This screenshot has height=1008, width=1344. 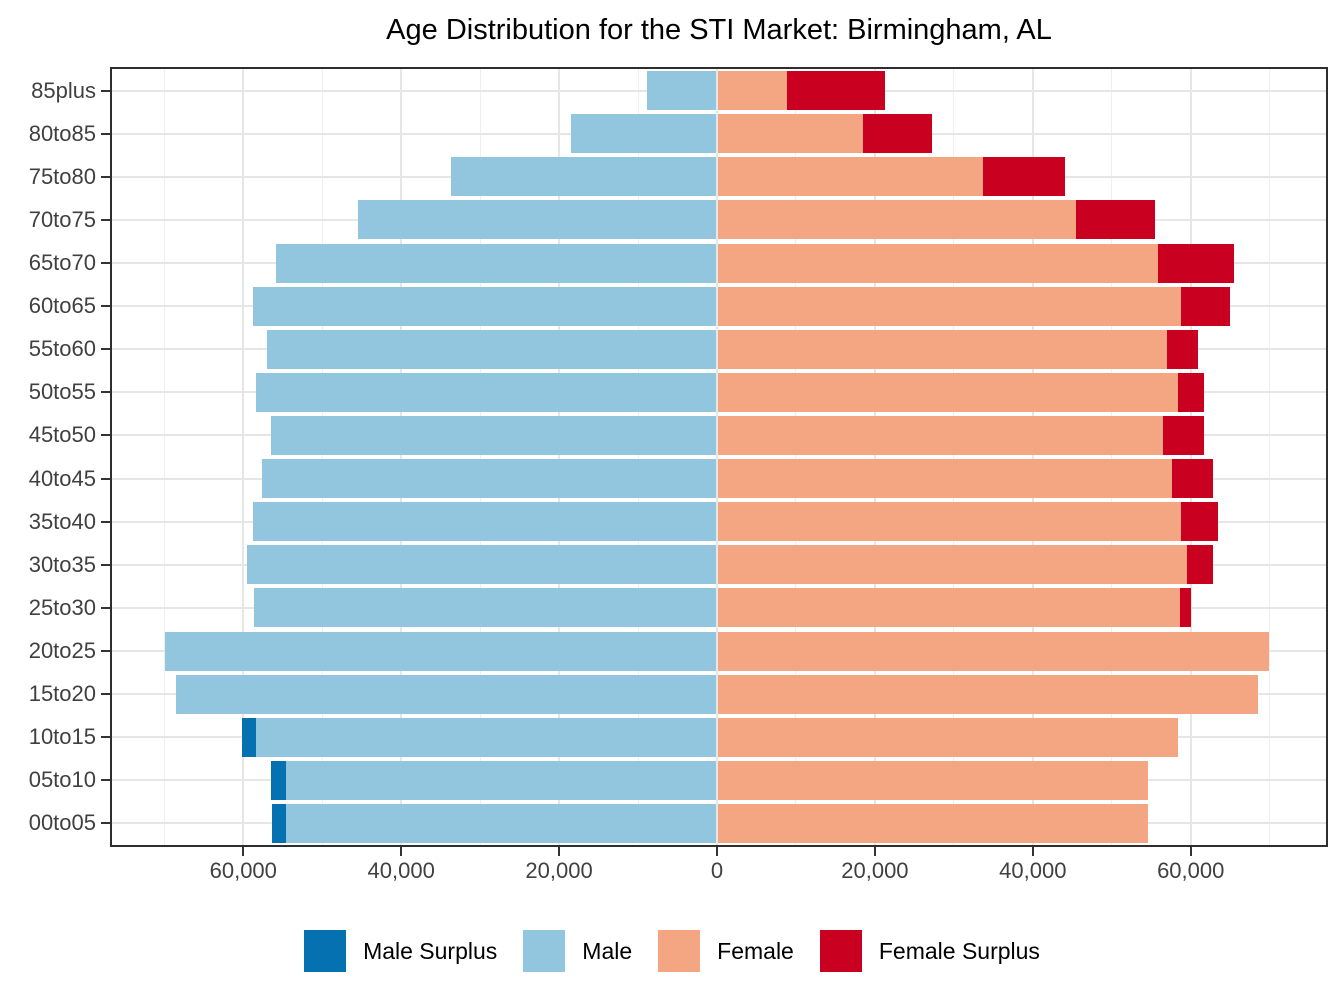 What do you see at coordinates (62, 133) in the screenshot?
I see `y-tick-label: 80to85` at bounding box center [62, 133].